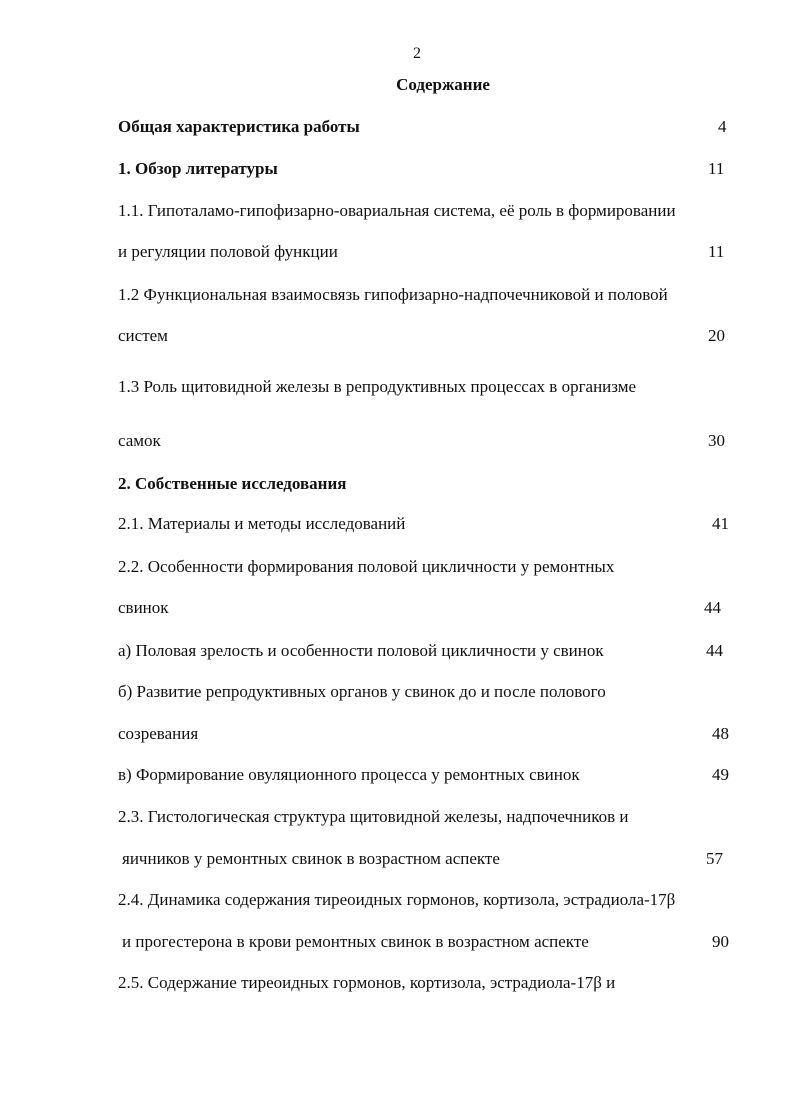  Describe the element at coordinates (143, 607) in the screenshot. I see `toc-entry-text: свинок` at that location.